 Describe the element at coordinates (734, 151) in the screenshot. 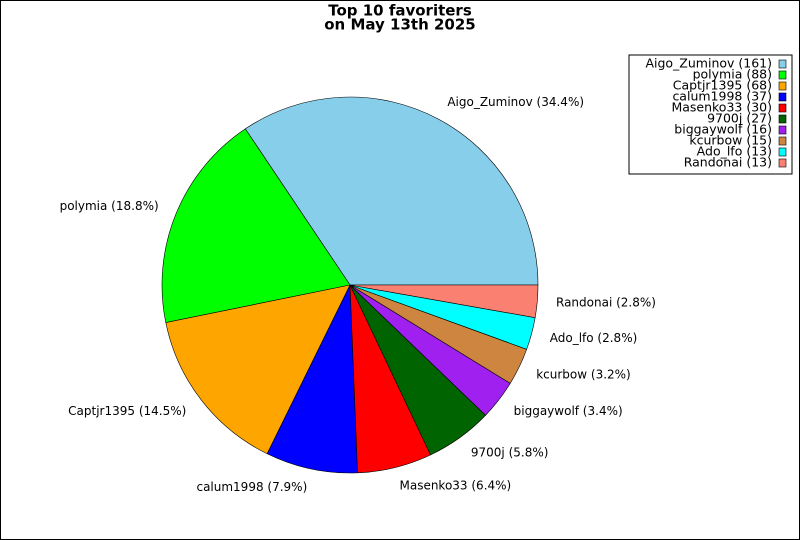

I see `legend-label: Ado_lfo (13)` at that location.